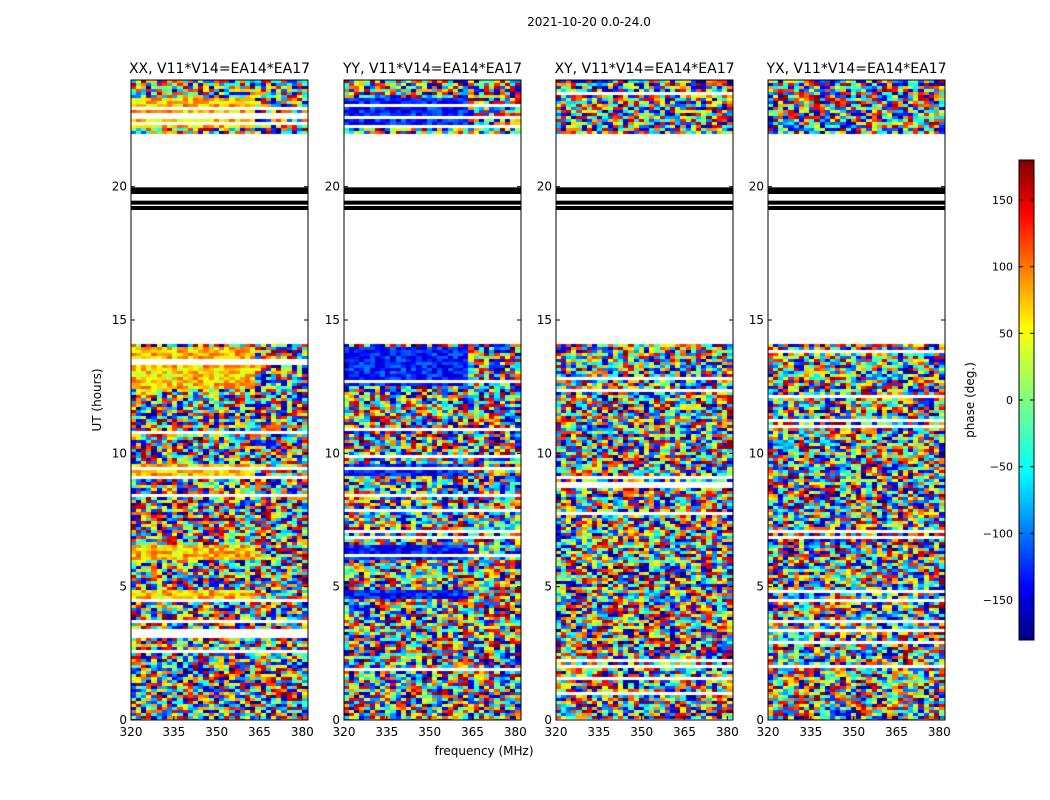 The image size is (1050, 800). Describe the element at coordinates (998, 533) in the screenshot. I see `colorbar-tick-label: −100` at that location.